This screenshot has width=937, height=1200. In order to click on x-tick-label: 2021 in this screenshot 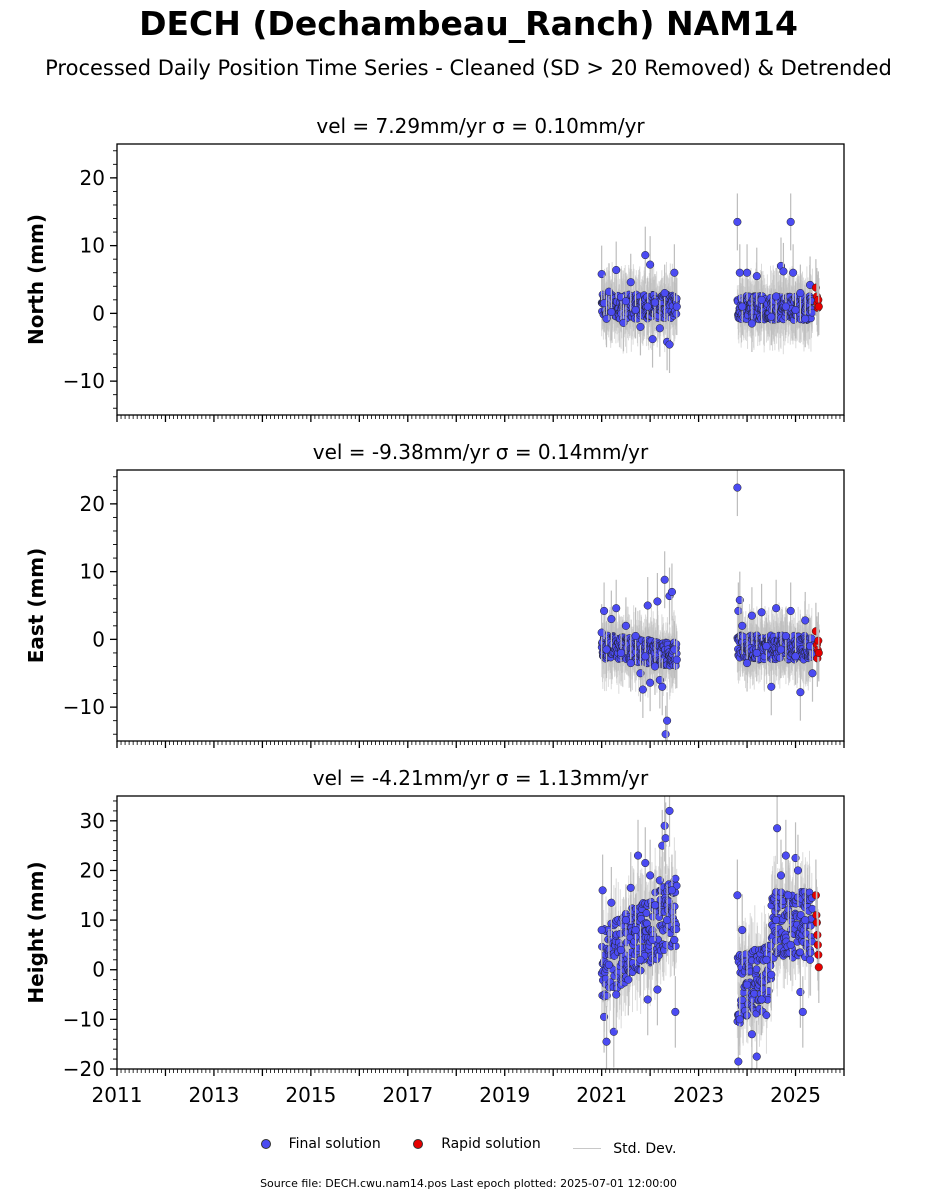, I will do `click(601, 1095)`.